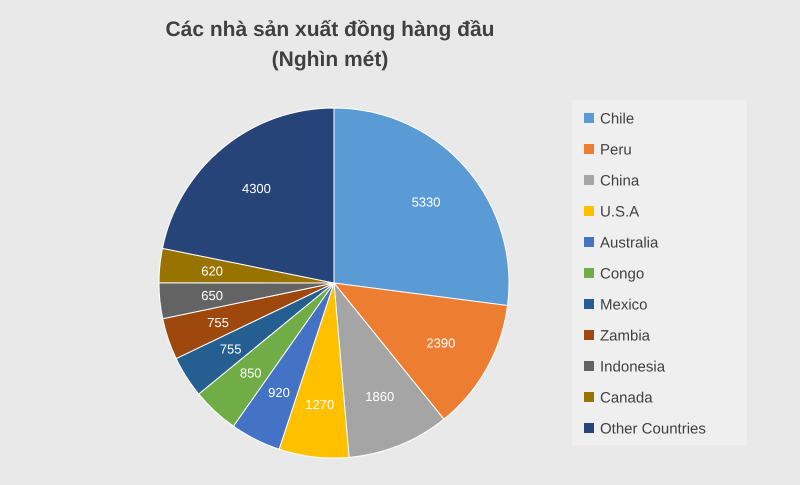  Describe the element at coordinates (625, 335) in the screenshot. I see `legend-label: Zambia` at that location.